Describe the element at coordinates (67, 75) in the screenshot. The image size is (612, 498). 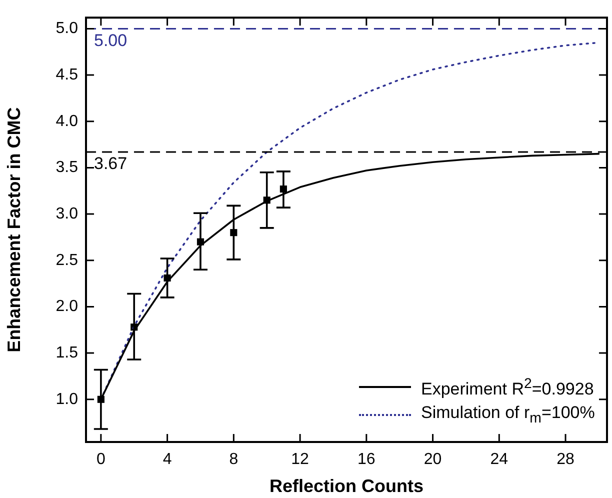
I see `y-tick-label: 4.5` at that location.